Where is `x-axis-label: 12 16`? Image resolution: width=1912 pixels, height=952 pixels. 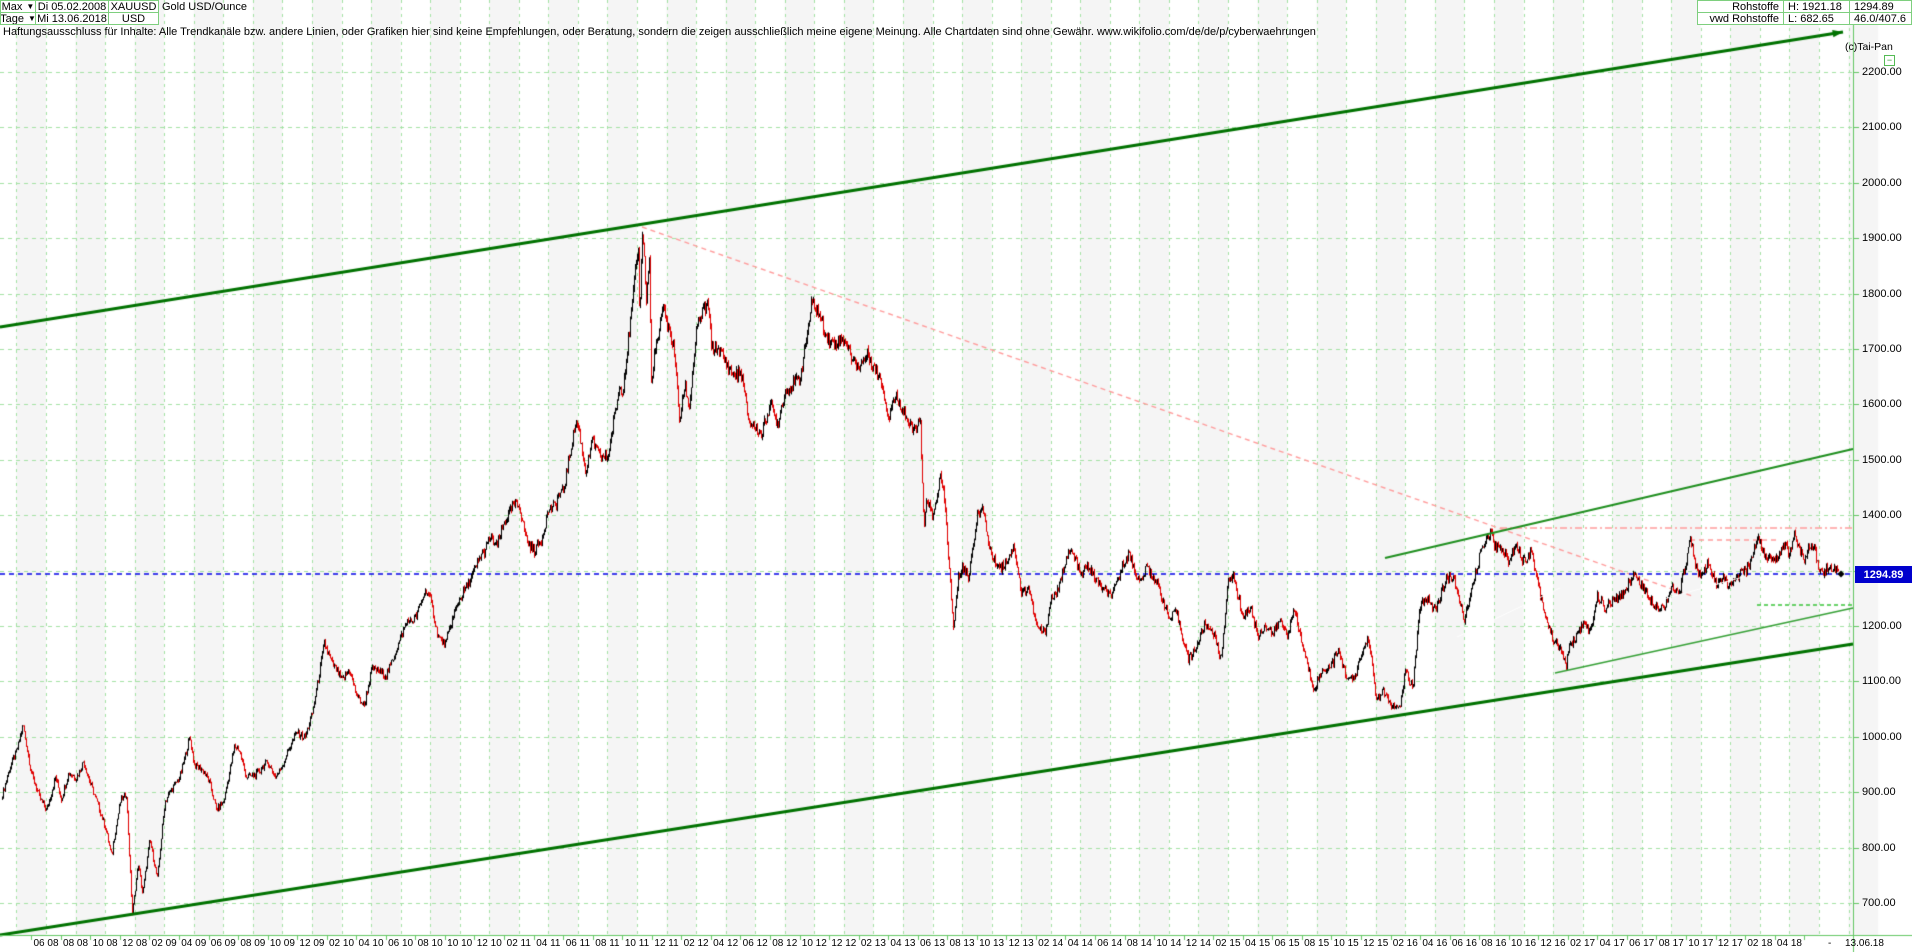
x-axis-label: 12 16 is located at coordinates (1553, 943).